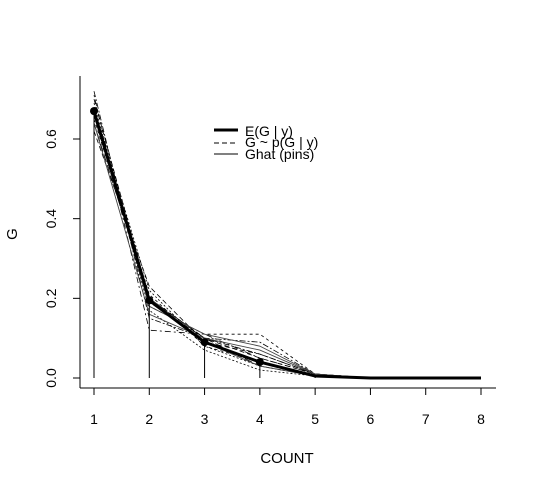 The image size is (537, 487). What do you see at coordinates (94, 419) in the screenshot?
I see `x-tick-label: 1` at bounding box center [94, 419].